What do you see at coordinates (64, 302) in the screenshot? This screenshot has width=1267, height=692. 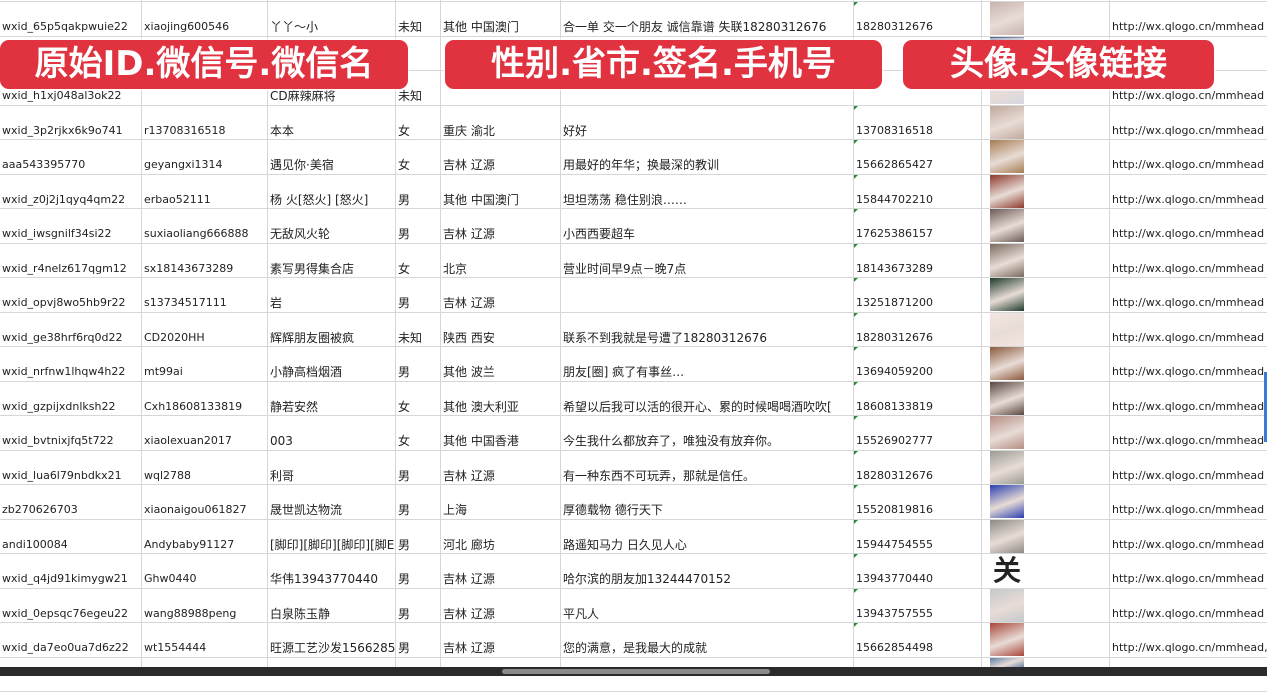 I see `original-id-cell: wxid_opvj8wo5hb9r22` at bounding box center [64, 302].